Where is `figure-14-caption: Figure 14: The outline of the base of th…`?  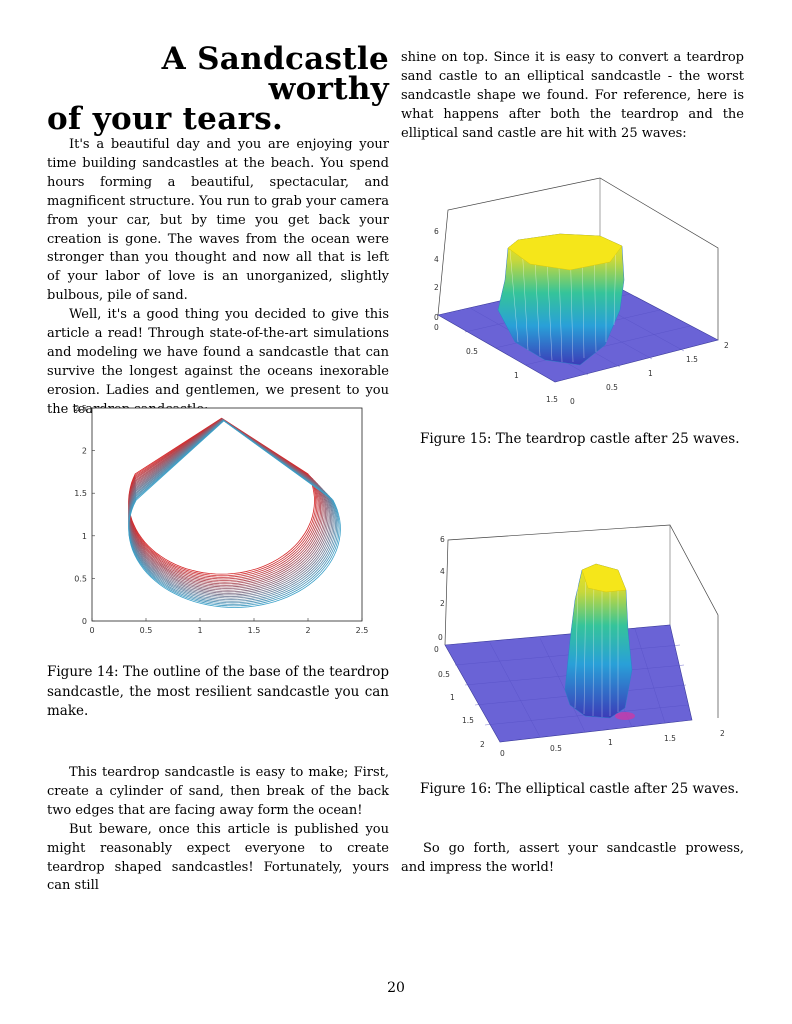 figure-14-caption: Figure 14: The outline of the base of th… is located at coordinates (218, 691).